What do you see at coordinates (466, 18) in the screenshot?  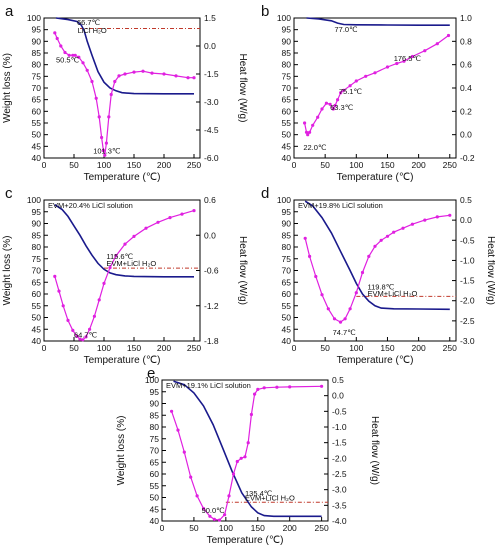 I see `y2-tick-label: 1.0` at bounding box center [466, 18].